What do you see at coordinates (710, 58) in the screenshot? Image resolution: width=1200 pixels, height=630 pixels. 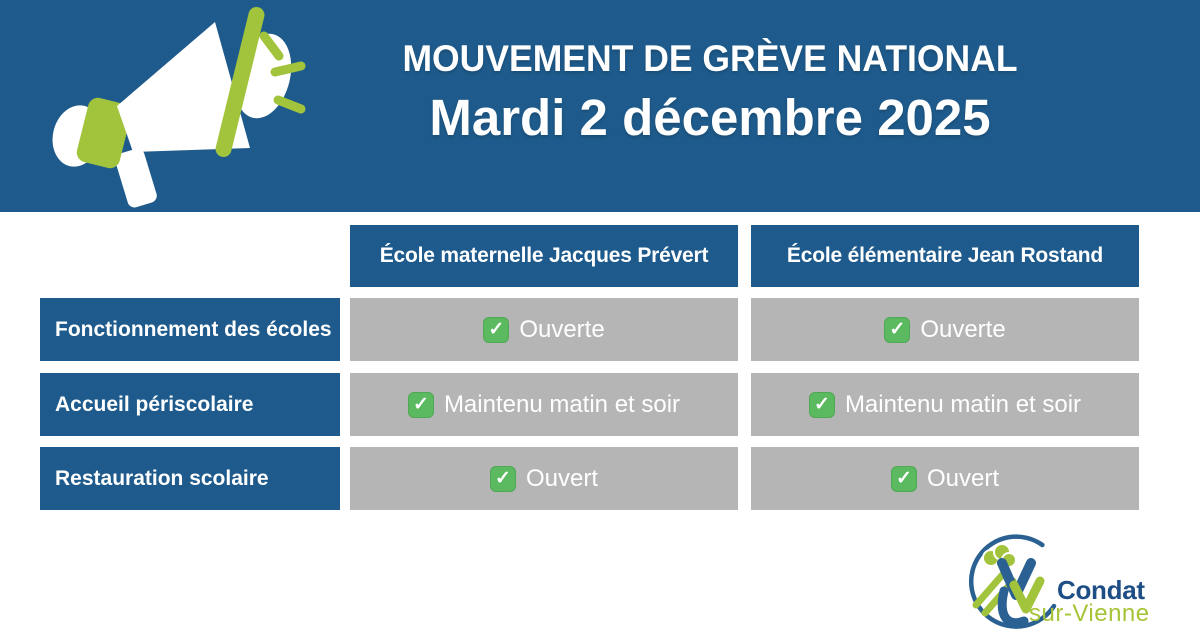 I see `banner-title: MOUVEMENT DE GRÈVE NATIONAL` at bounding box center [710, 58].